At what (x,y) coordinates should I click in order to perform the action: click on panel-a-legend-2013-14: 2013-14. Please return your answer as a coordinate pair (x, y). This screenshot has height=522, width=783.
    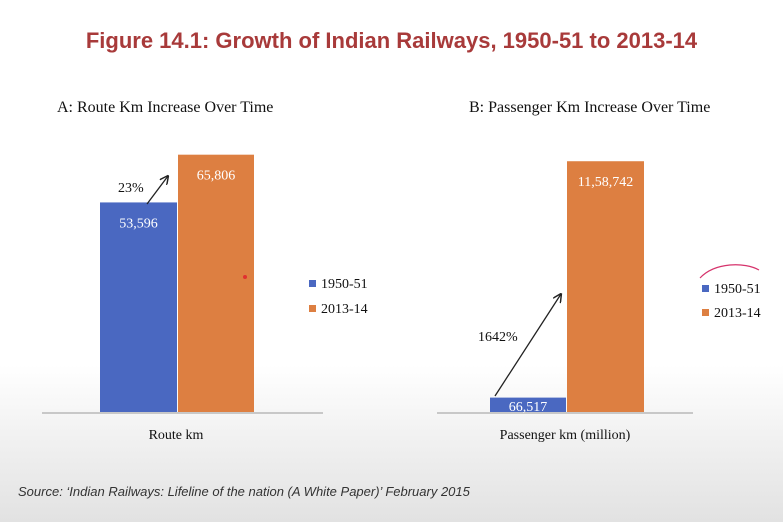
    Looking at the image, I should click on (344, 309).